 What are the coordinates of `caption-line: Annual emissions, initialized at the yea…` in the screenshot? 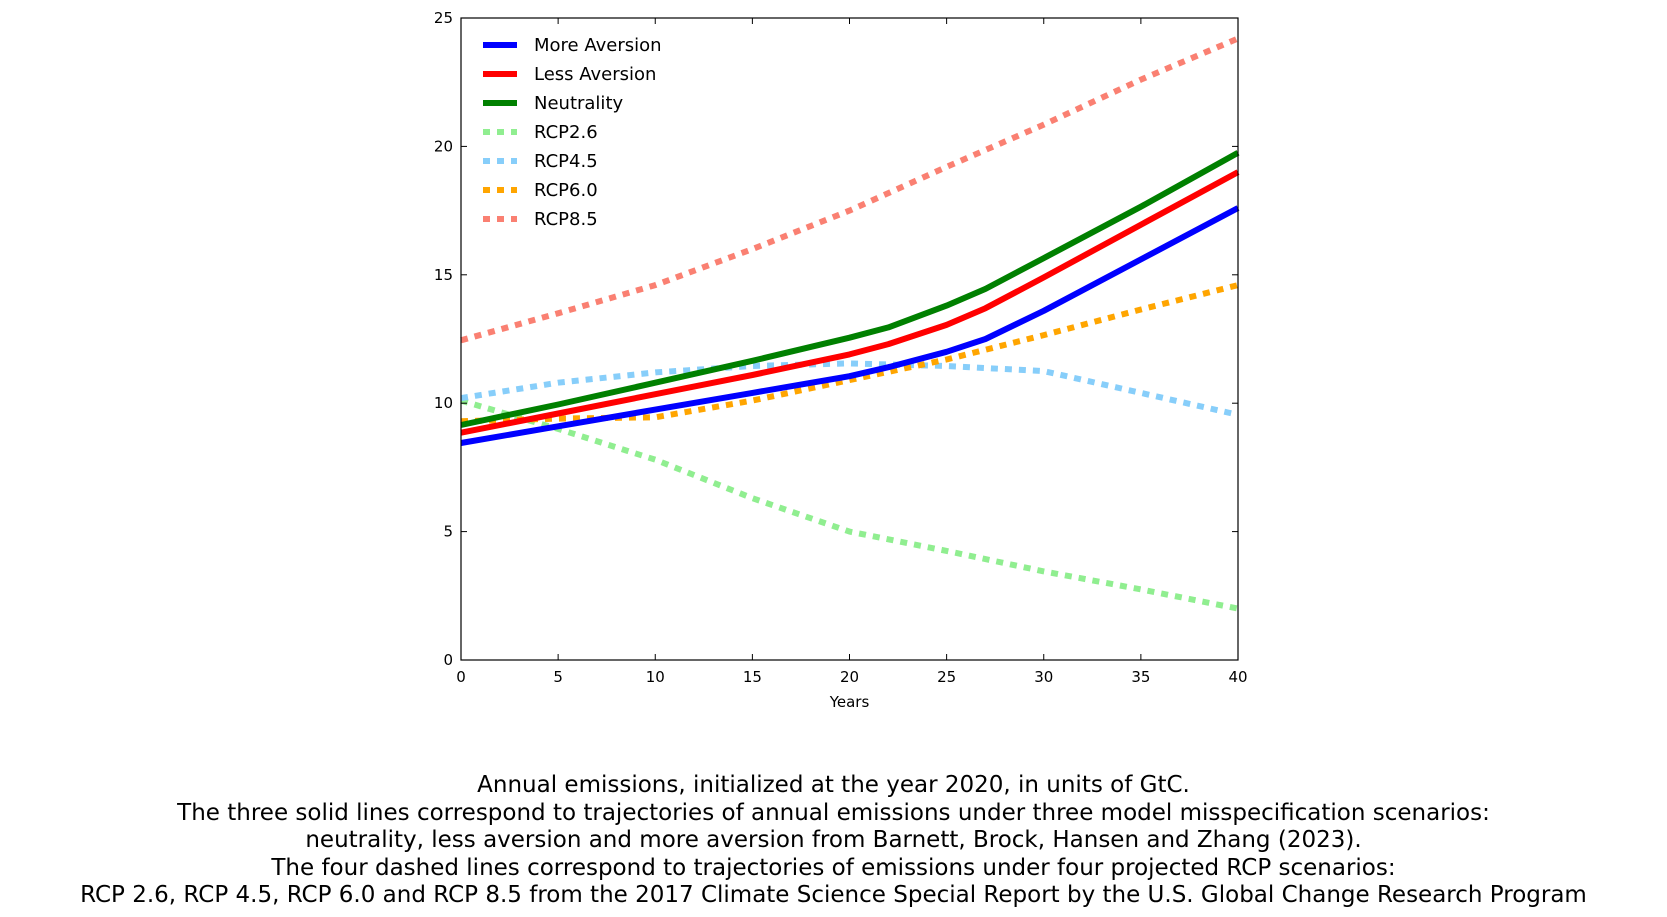 It's located at (833, 785).